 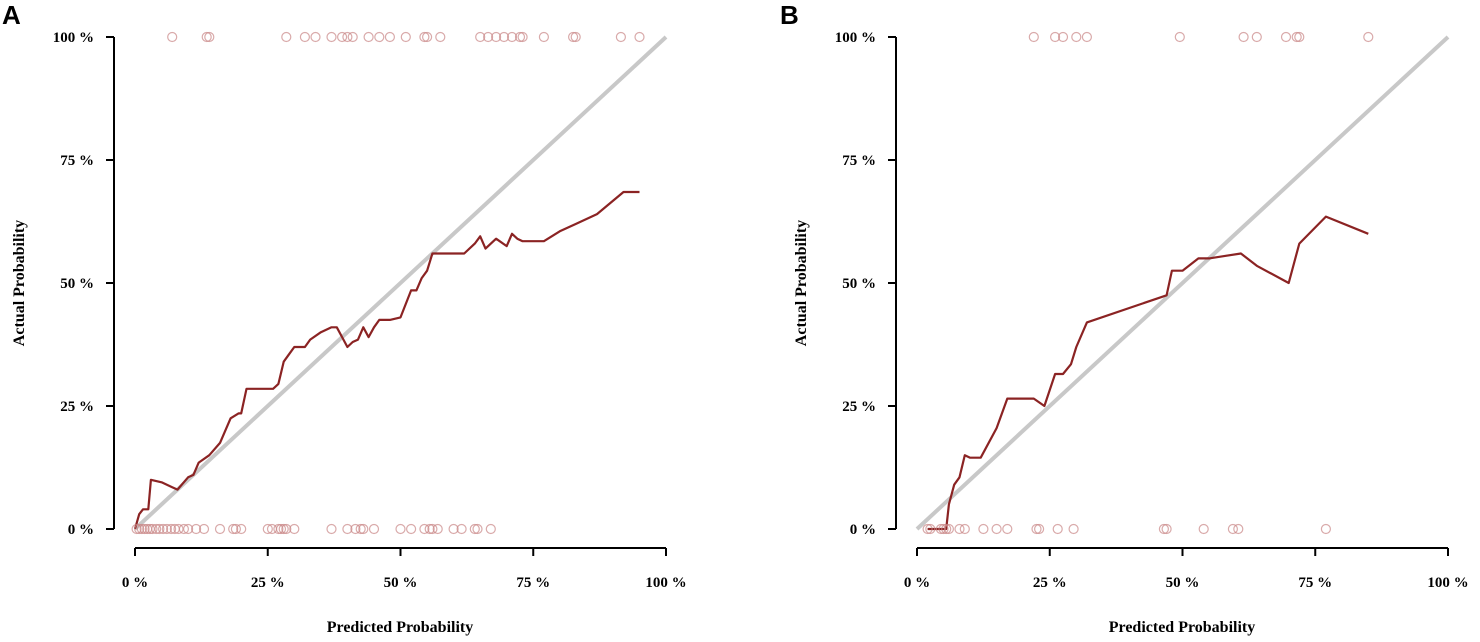 I want to click on x-tick-label: 75 %, so click(x=1315, y=583).